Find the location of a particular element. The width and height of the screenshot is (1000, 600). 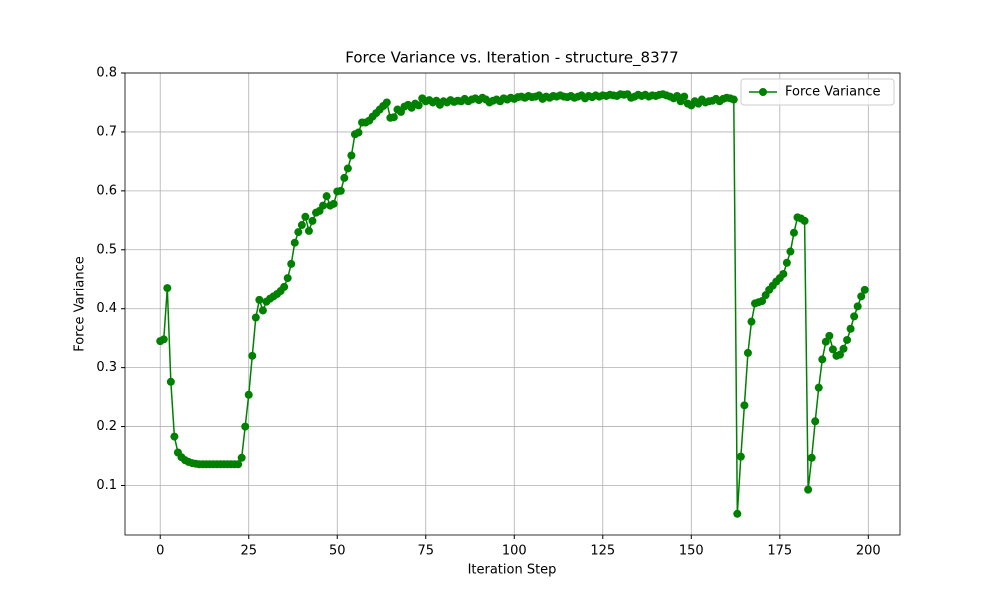

x-tick-label: 150 is located at coordinates (691, 551).